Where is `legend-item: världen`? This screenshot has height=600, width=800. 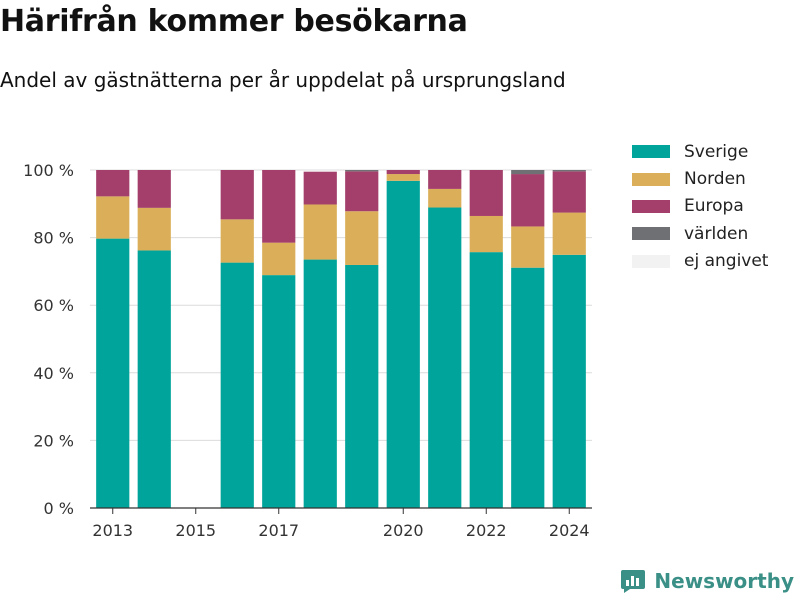
legend-item: världen is located at coordinates (700, 233).